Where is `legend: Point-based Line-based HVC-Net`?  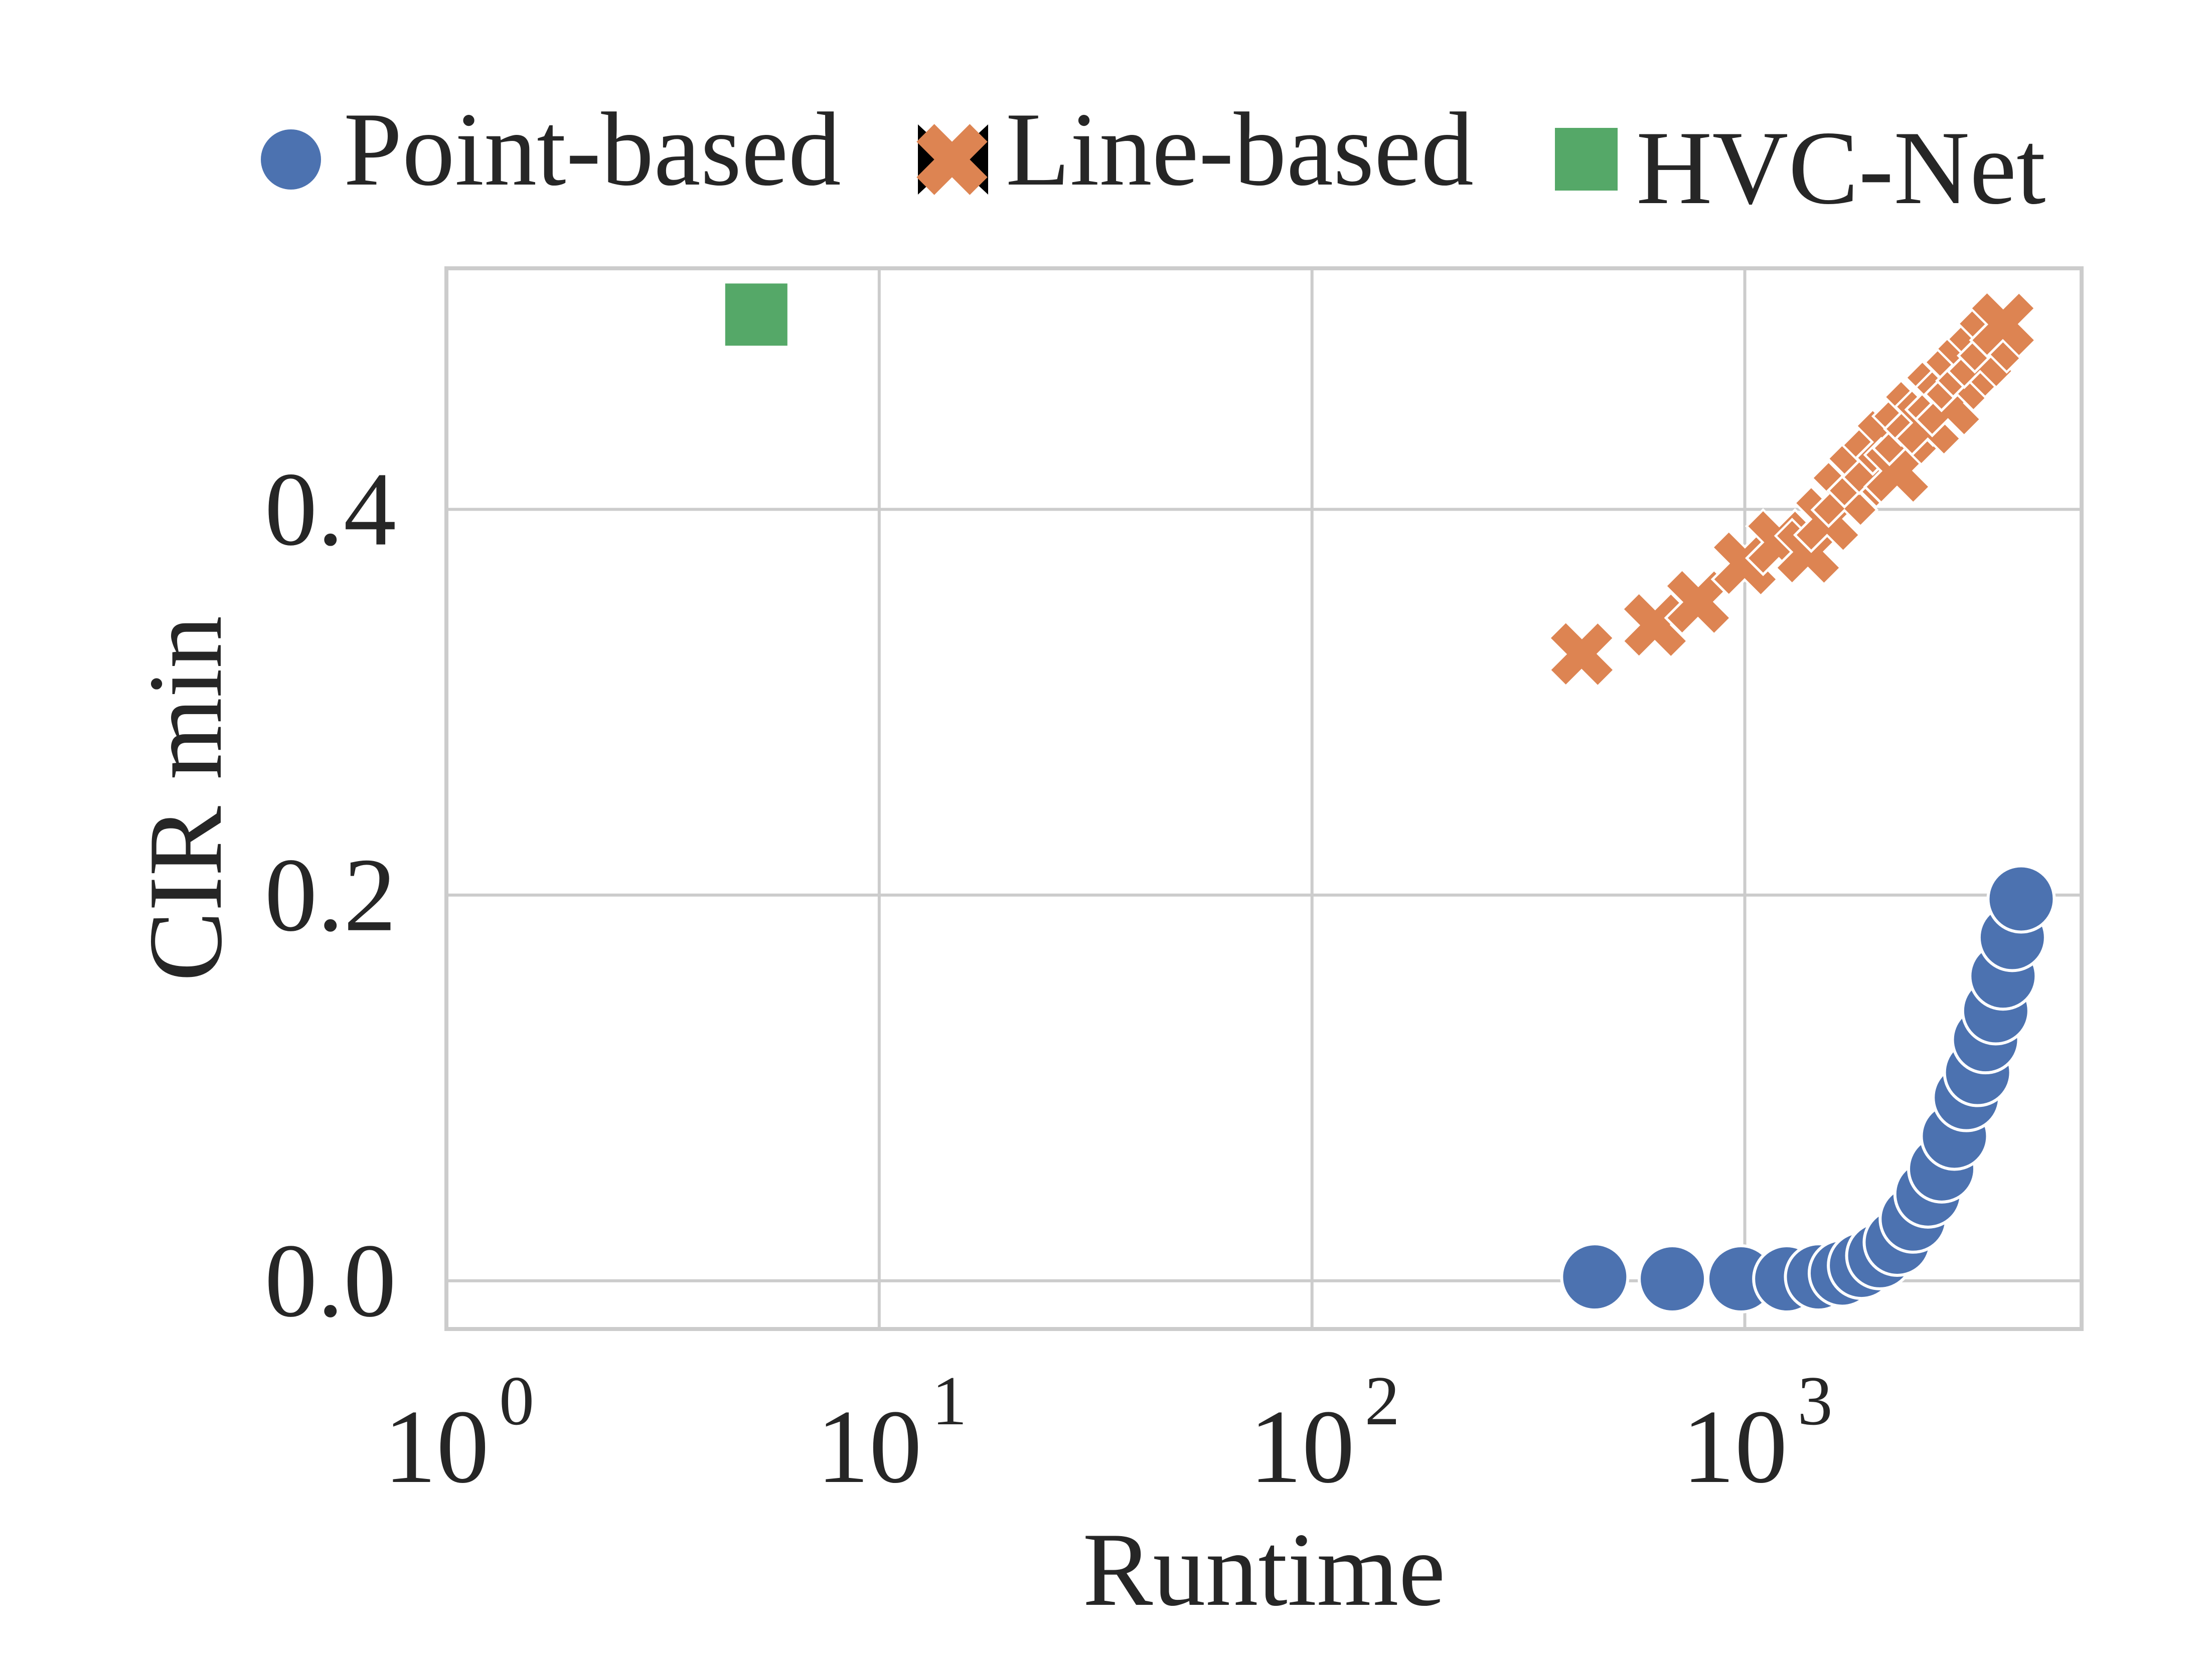
legend: Point-based Line-based HVC-Net is located at coordinates (1152, 158).